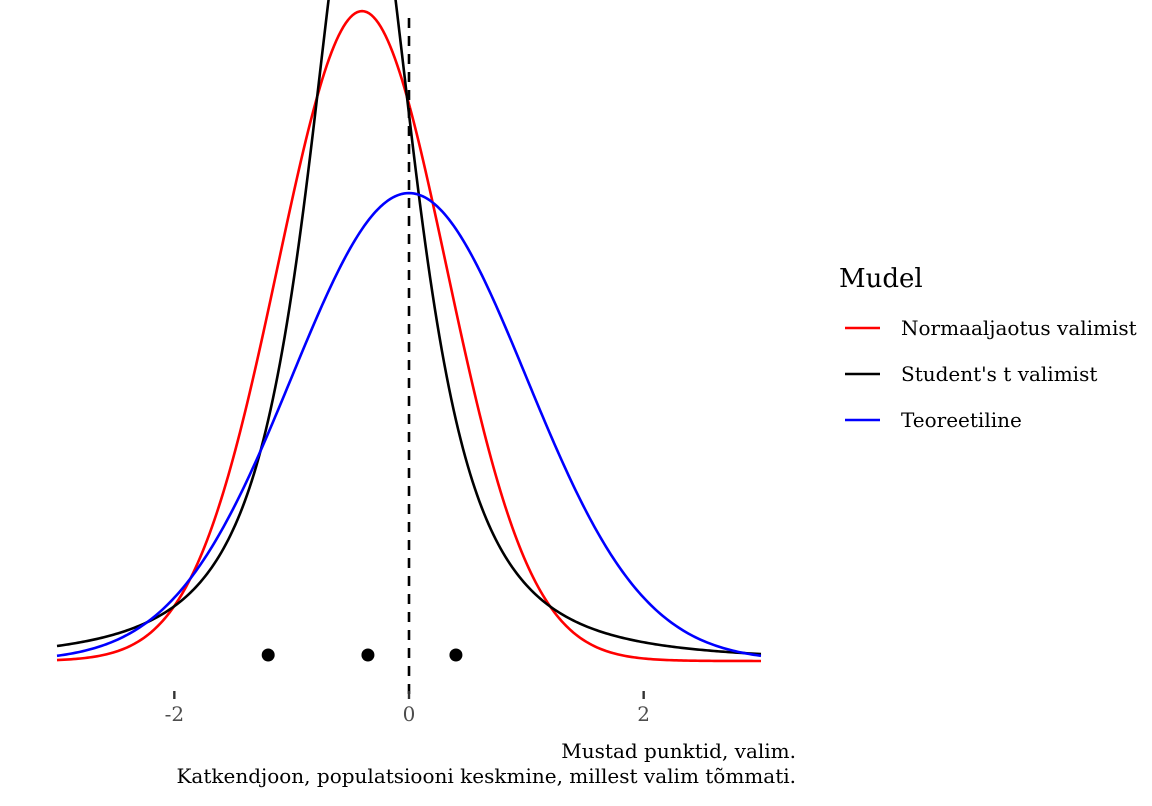  What do you see at coordinates (678, 751) in the screenshot?
I see `caption-line-1: Mustad punktid, valim.` at bounding box center [678, 751].